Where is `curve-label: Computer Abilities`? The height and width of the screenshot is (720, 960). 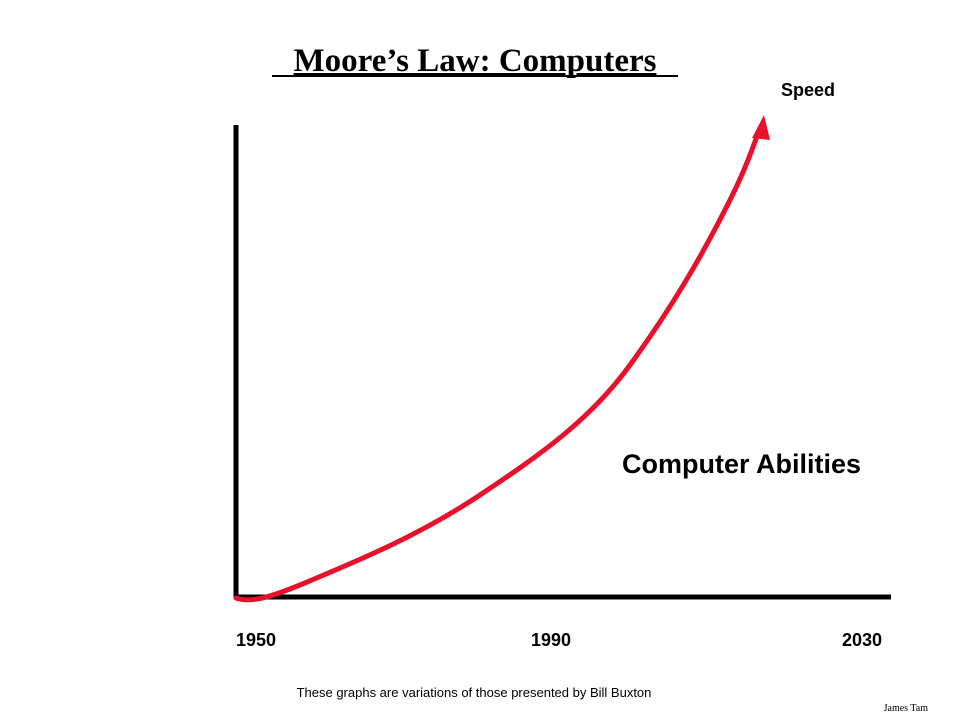
curve-label: Computer Abilities is located at coordinates (741, 464).